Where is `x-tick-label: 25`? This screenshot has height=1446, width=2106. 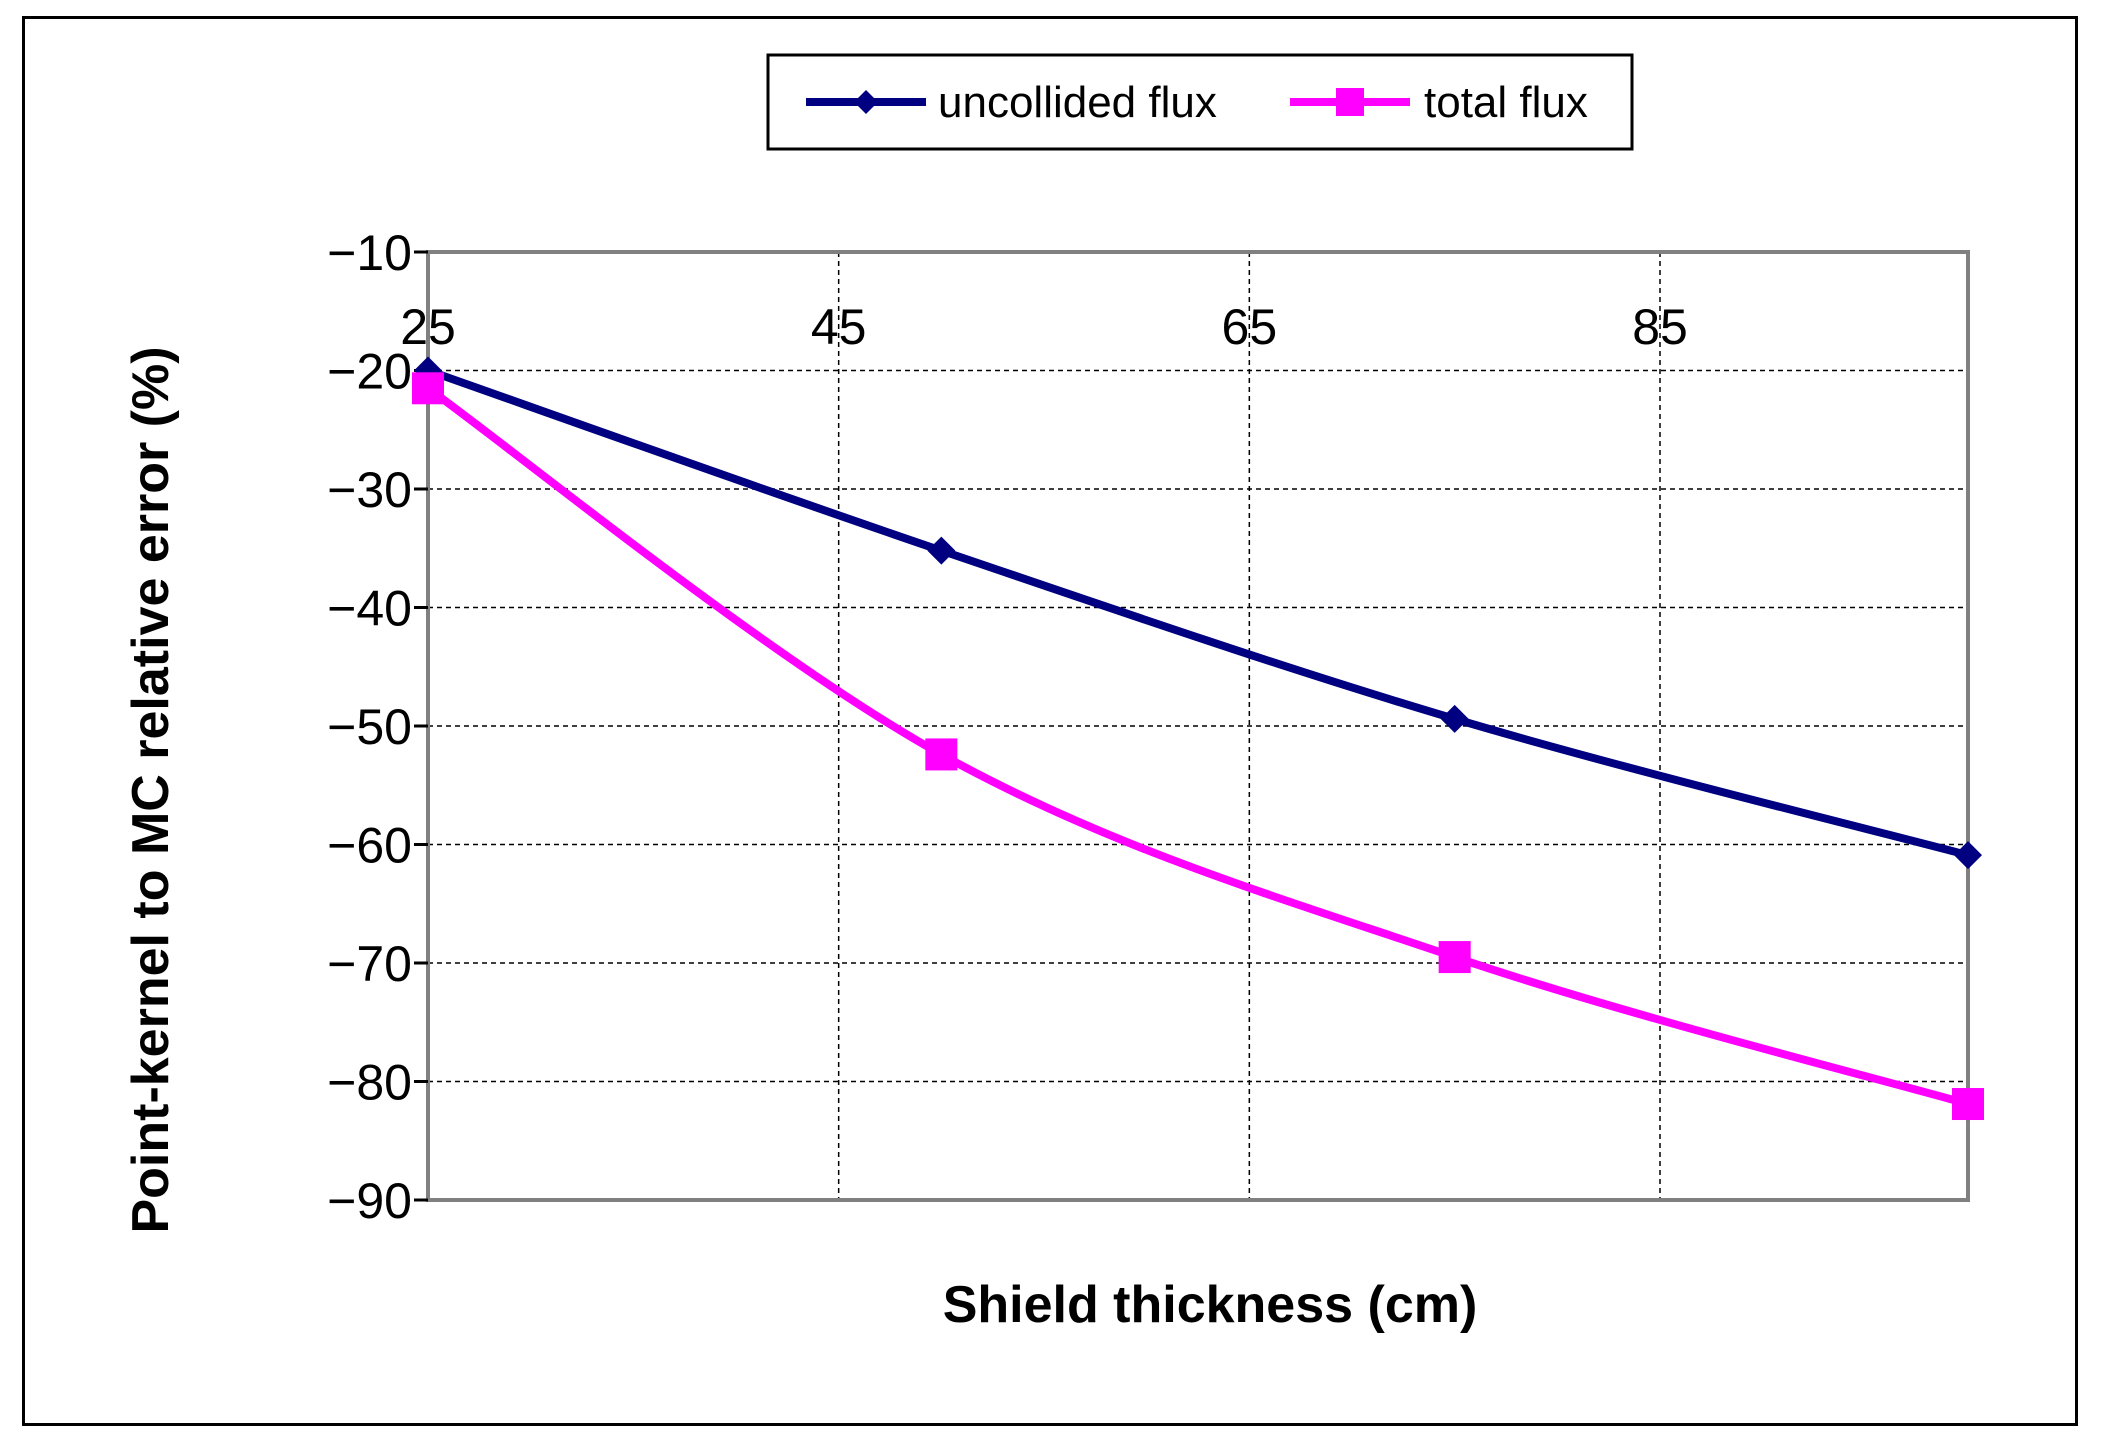 x-tick-label: 25 is located at coordinates (428, 327).